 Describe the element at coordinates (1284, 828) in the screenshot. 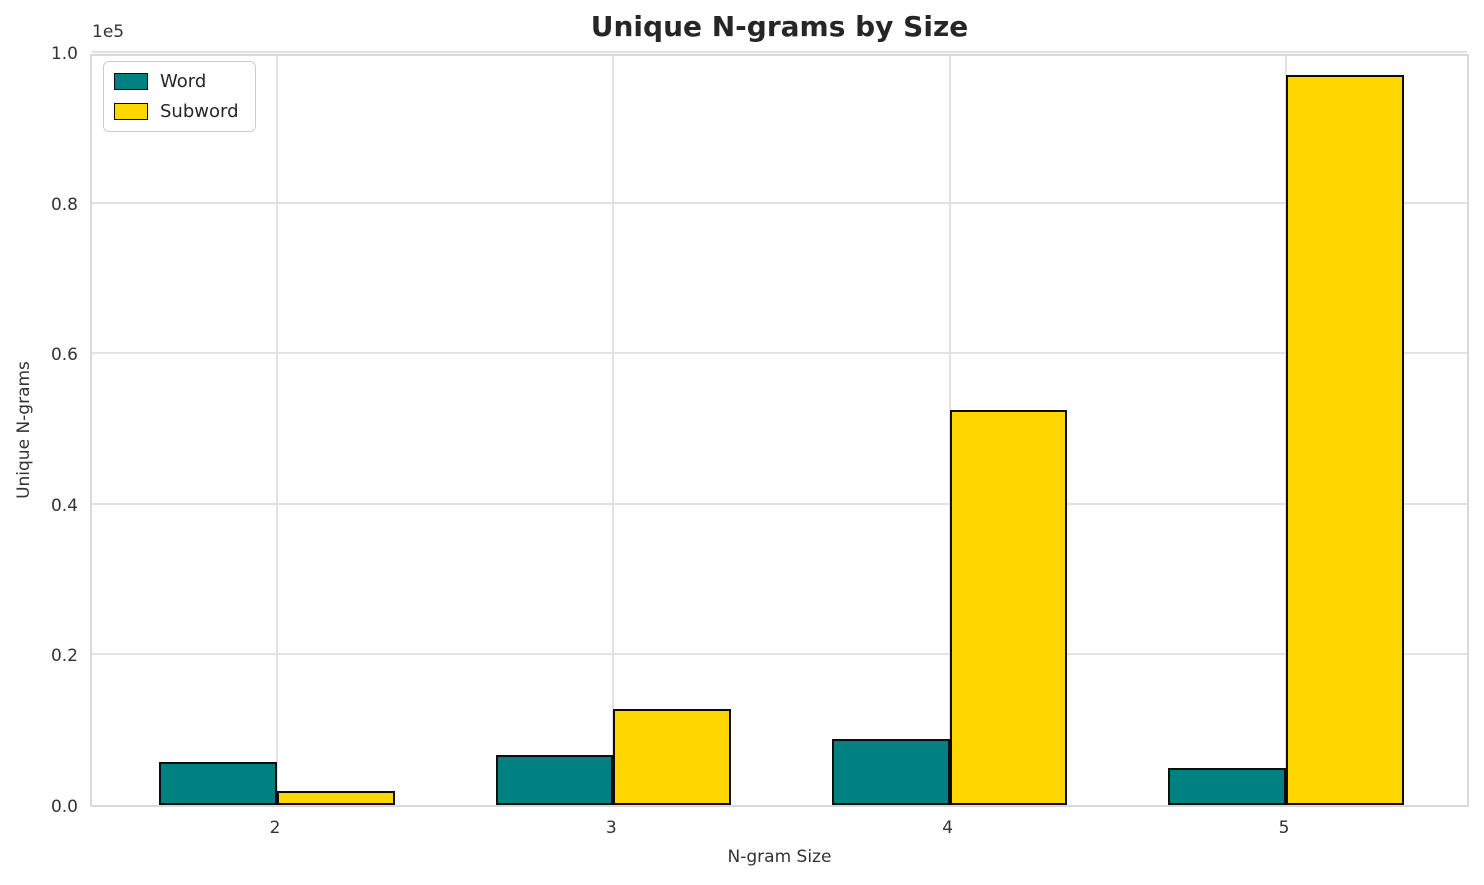

I see `x-tick-label: 5` at that location.